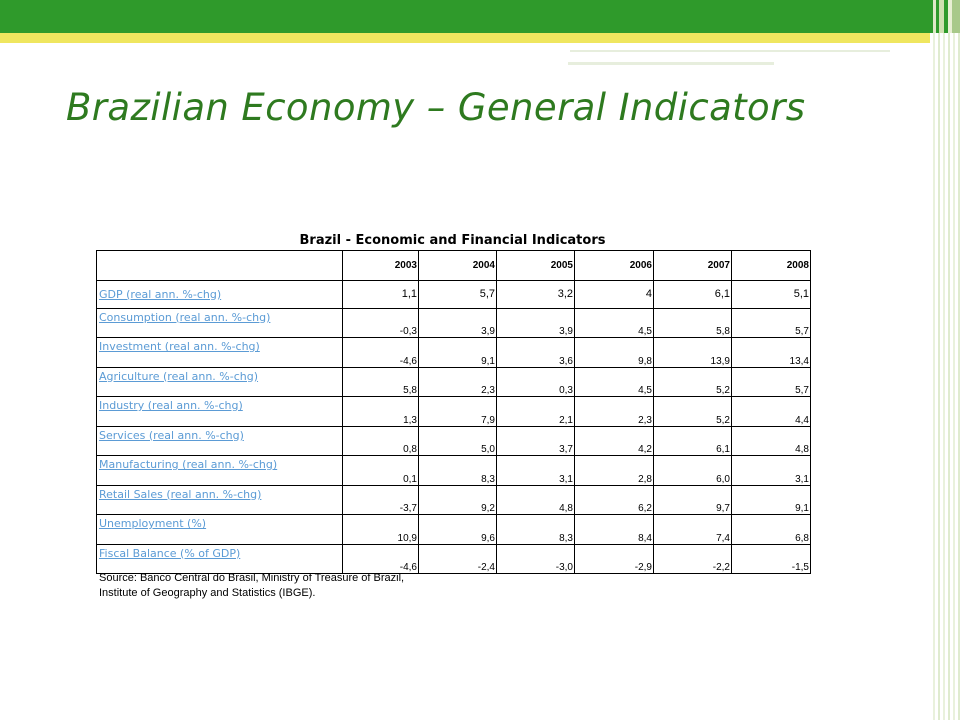 The width and height of the screenshot is (960, 720). I want to click on value-cell: 4,4, so click(771, 411).